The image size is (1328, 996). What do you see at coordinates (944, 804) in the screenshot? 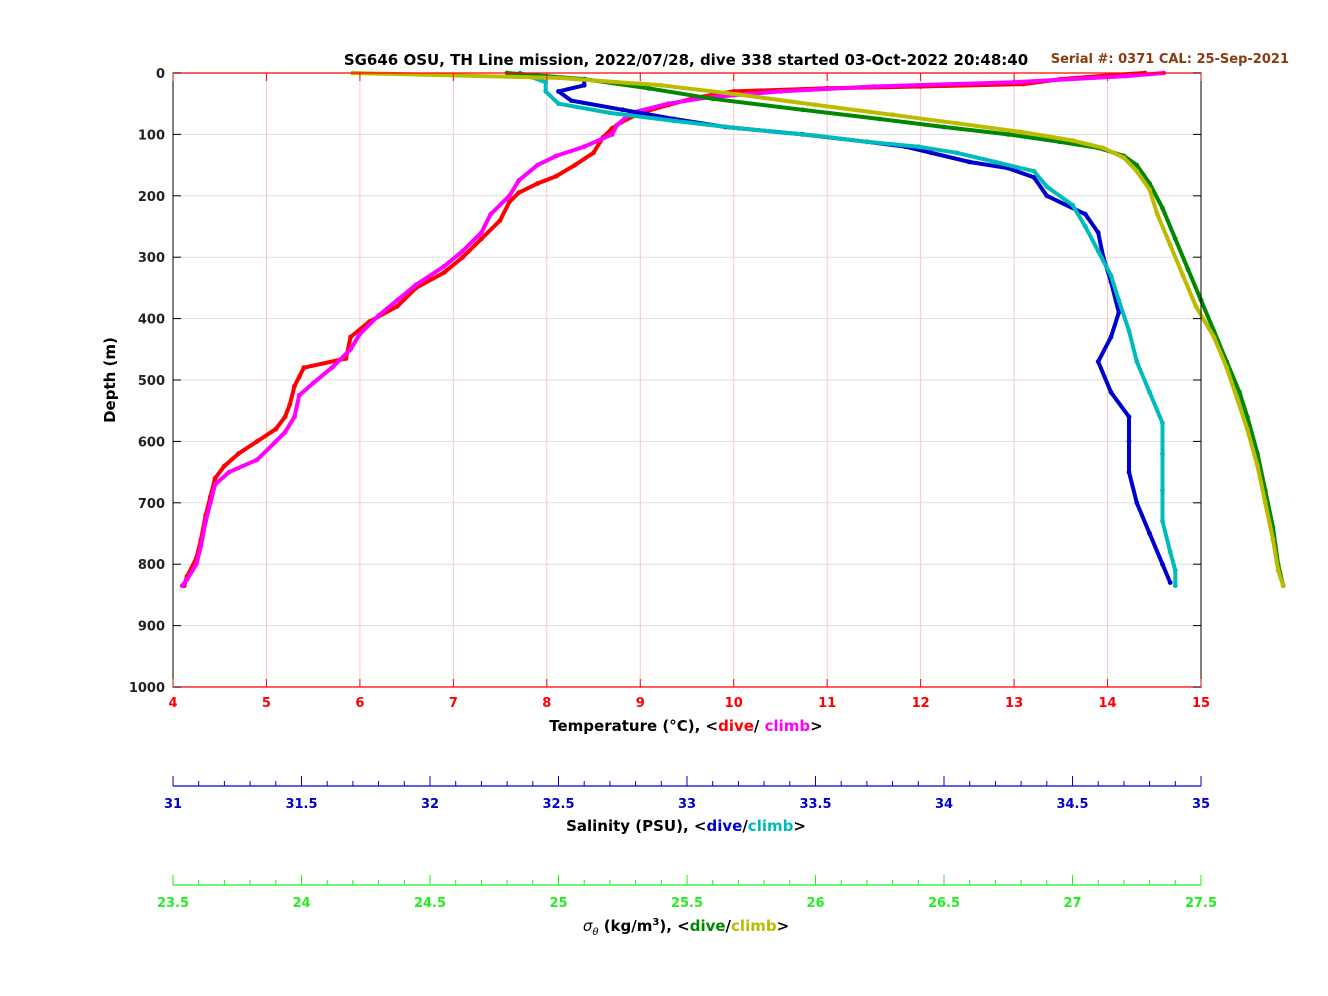
I see `salinity-tick-label: 34` at bounding box center [944, 804].